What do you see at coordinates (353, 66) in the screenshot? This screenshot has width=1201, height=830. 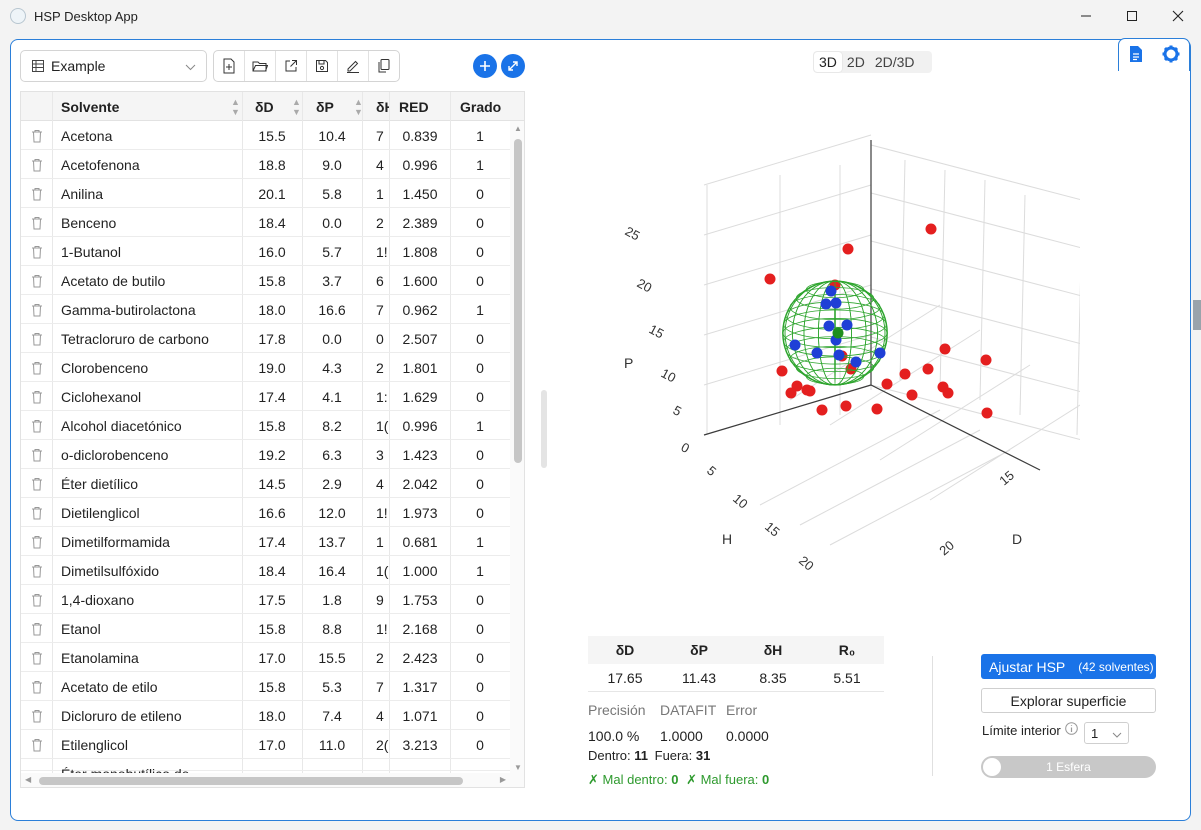 I see `edit-button` at bounding box center [353, 66].